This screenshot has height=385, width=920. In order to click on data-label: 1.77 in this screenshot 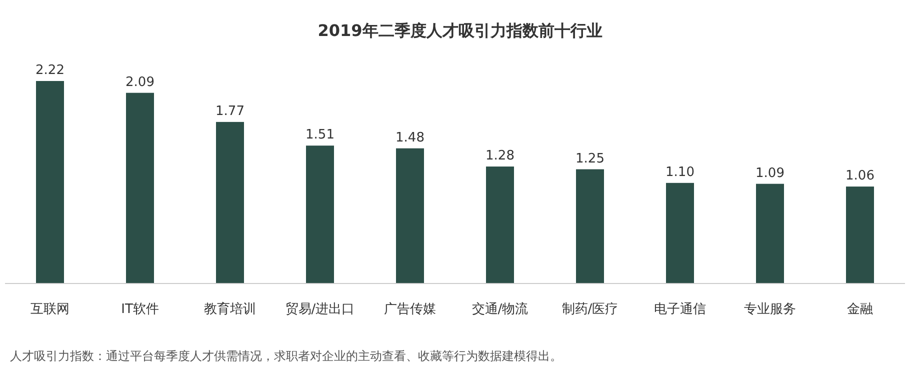, I will do `click(230, 111)`.